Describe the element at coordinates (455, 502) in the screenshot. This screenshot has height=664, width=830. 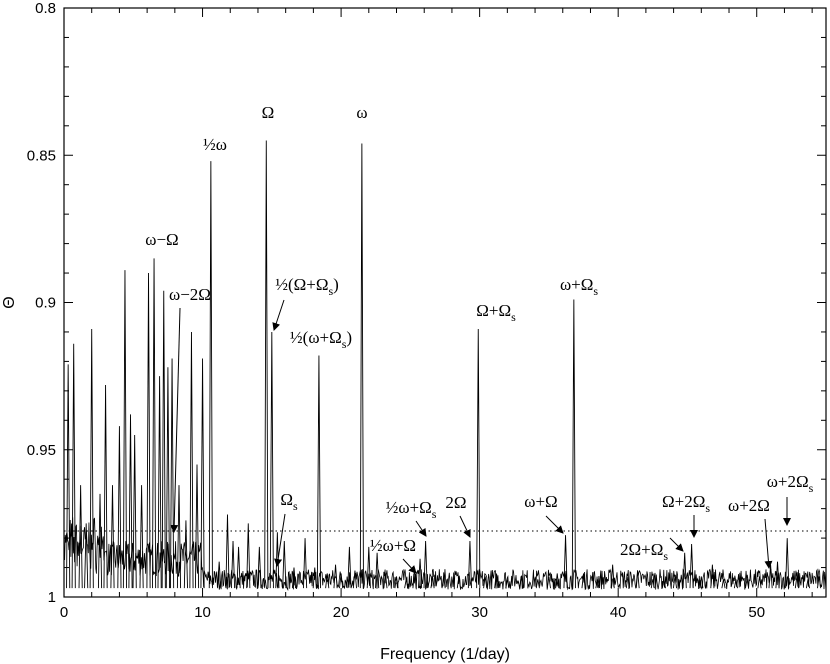
I see `peak-annotation-label: 2Ω` at that location.